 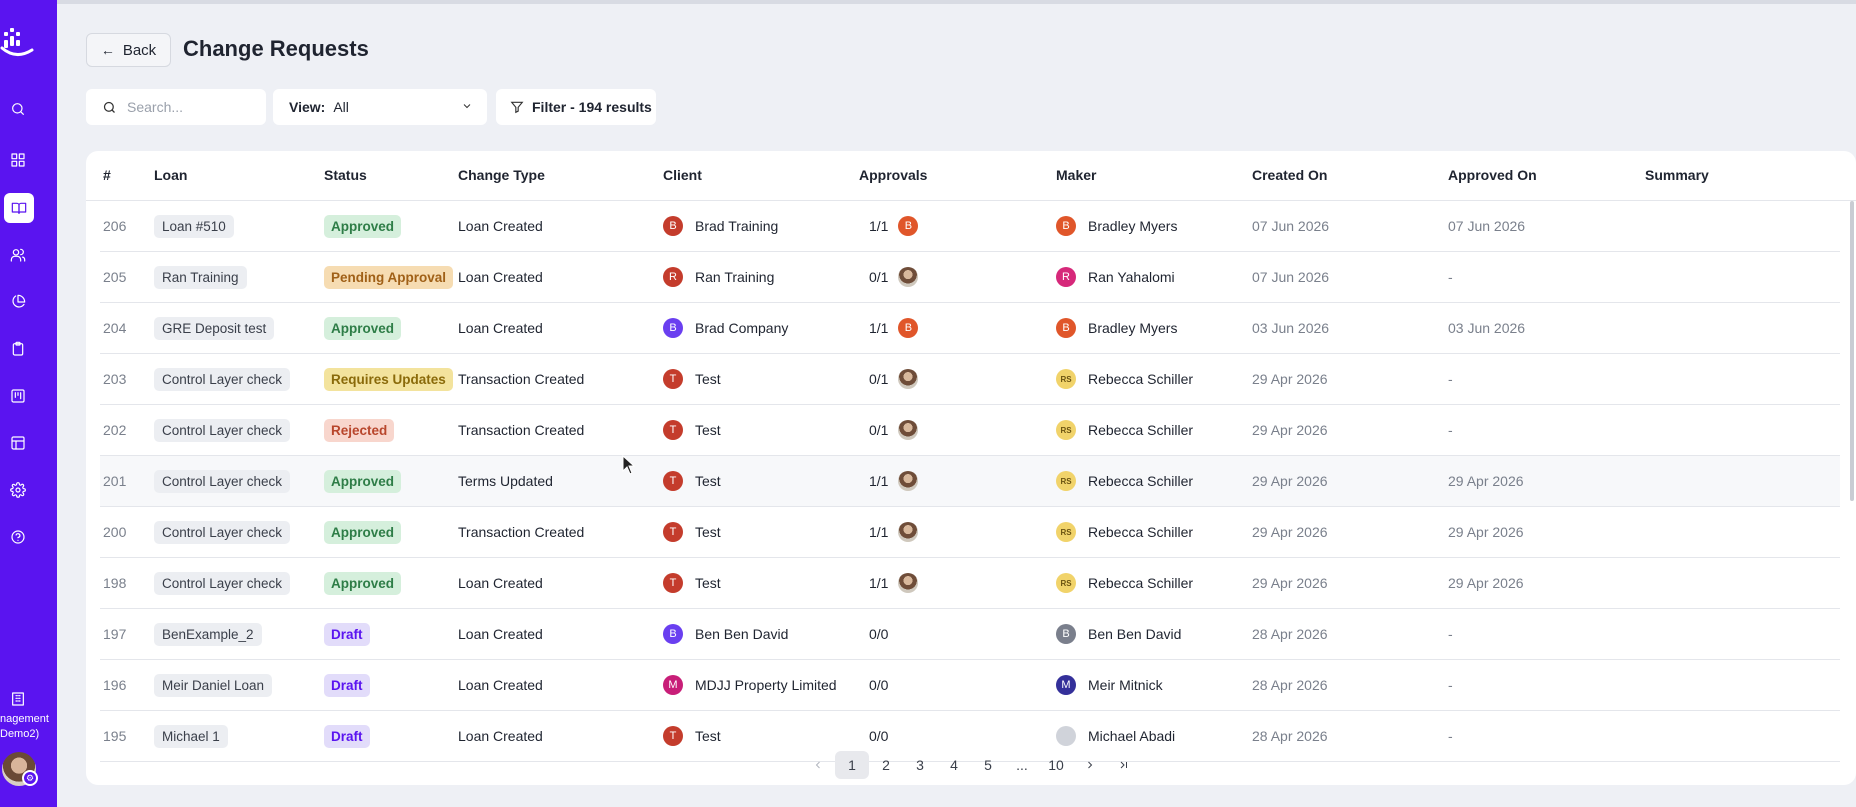 I want to click on column-header-summary: Summary, so click(x=1677, y=175).